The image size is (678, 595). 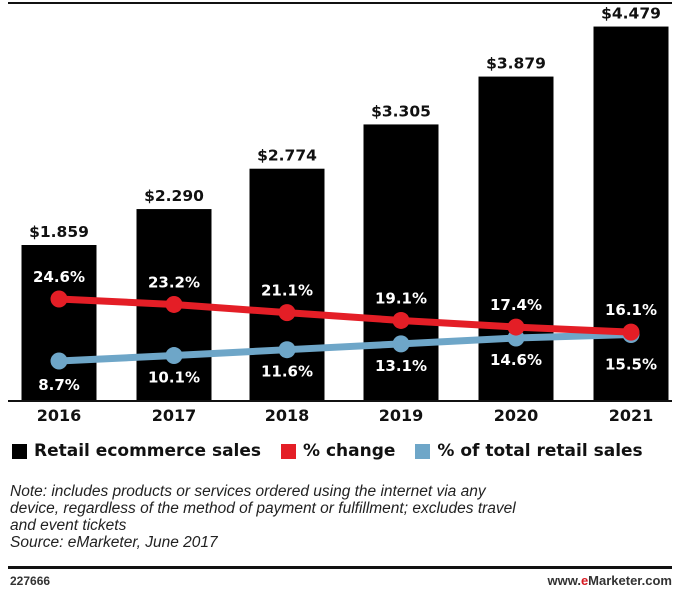 What do you see at coordinates (631, 364) in the screenshot?
I see `share-value-label: 15.5%` at bounding box center [631, 364].